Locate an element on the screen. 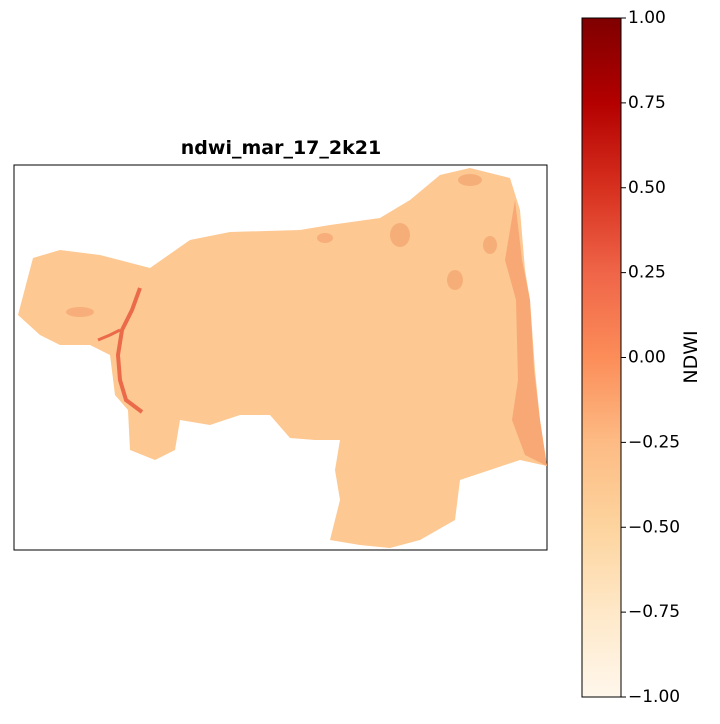 Image resolution: width=720 pixels, height=724 pixels. colorbar is located at coordinates (601, 357).